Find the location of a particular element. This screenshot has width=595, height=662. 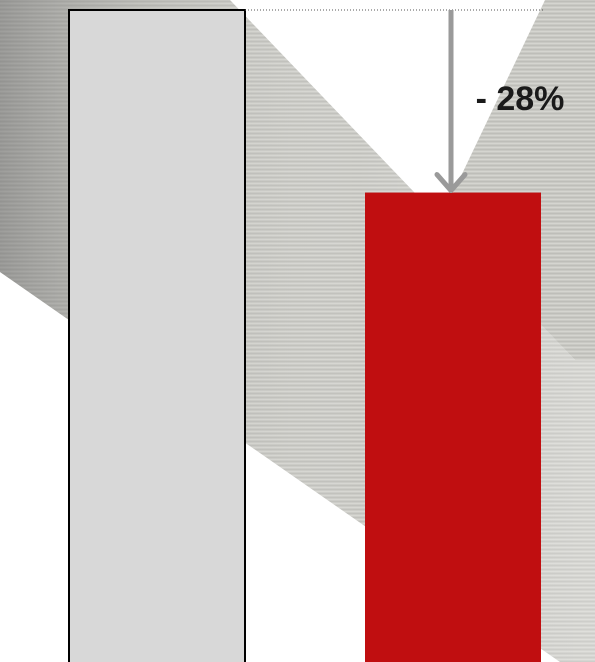

metal-background-right-shape is located at coordinates (517, 180).